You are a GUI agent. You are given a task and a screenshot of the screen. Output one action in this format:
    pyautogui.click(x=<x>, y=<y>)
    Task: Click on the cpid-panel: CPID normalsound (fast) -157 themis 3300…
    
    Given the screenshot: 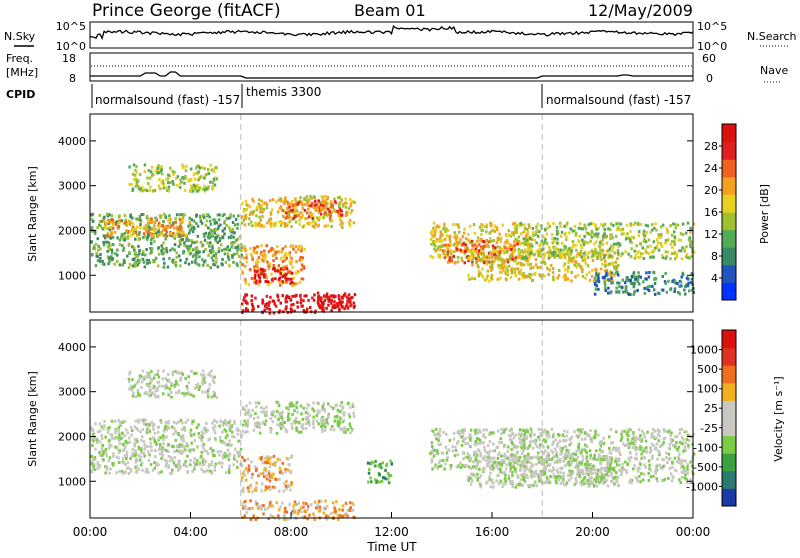 What is the action you would take?
    pyautogui.click(x=348, y=96)
    